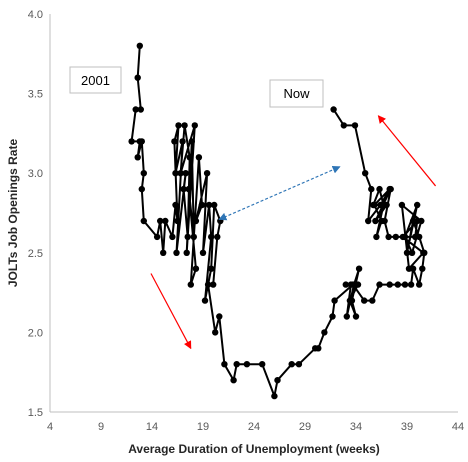 The height and width of the screenshot is (462, 468). I want to click on y-tick-labels: 1.5 2.0 2.5 3.0 3.5 4.0, so click(35, 214).